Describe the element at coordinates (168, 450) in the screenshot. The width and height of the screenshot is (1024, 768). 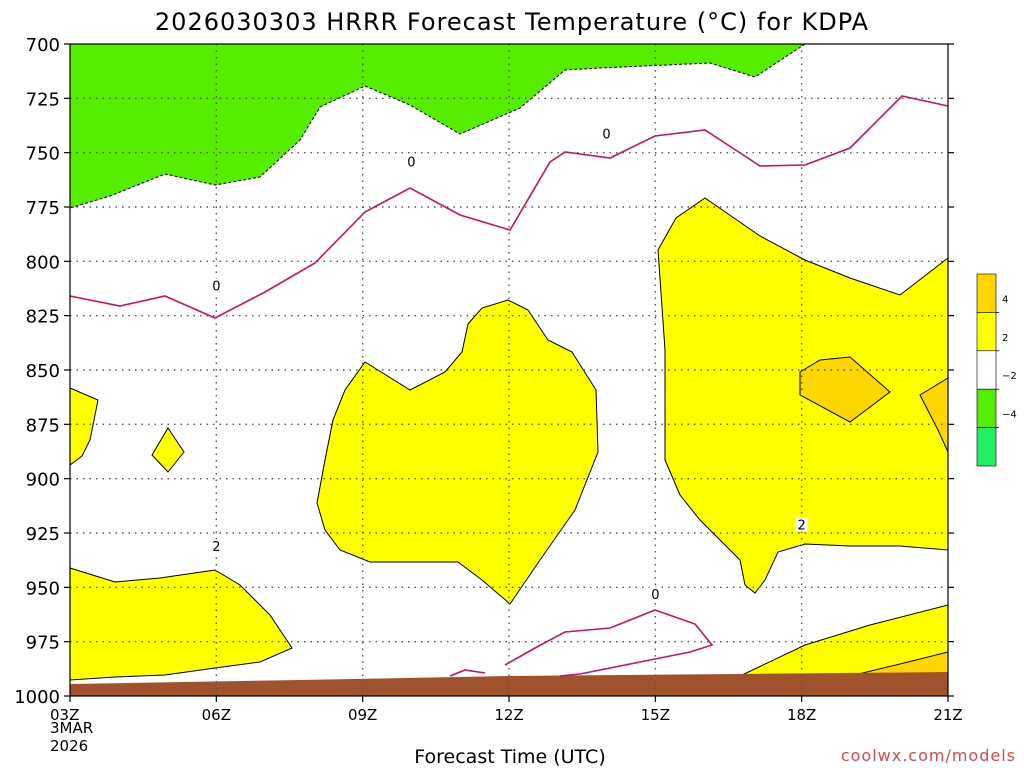
I see `warm-region-small` at that location.